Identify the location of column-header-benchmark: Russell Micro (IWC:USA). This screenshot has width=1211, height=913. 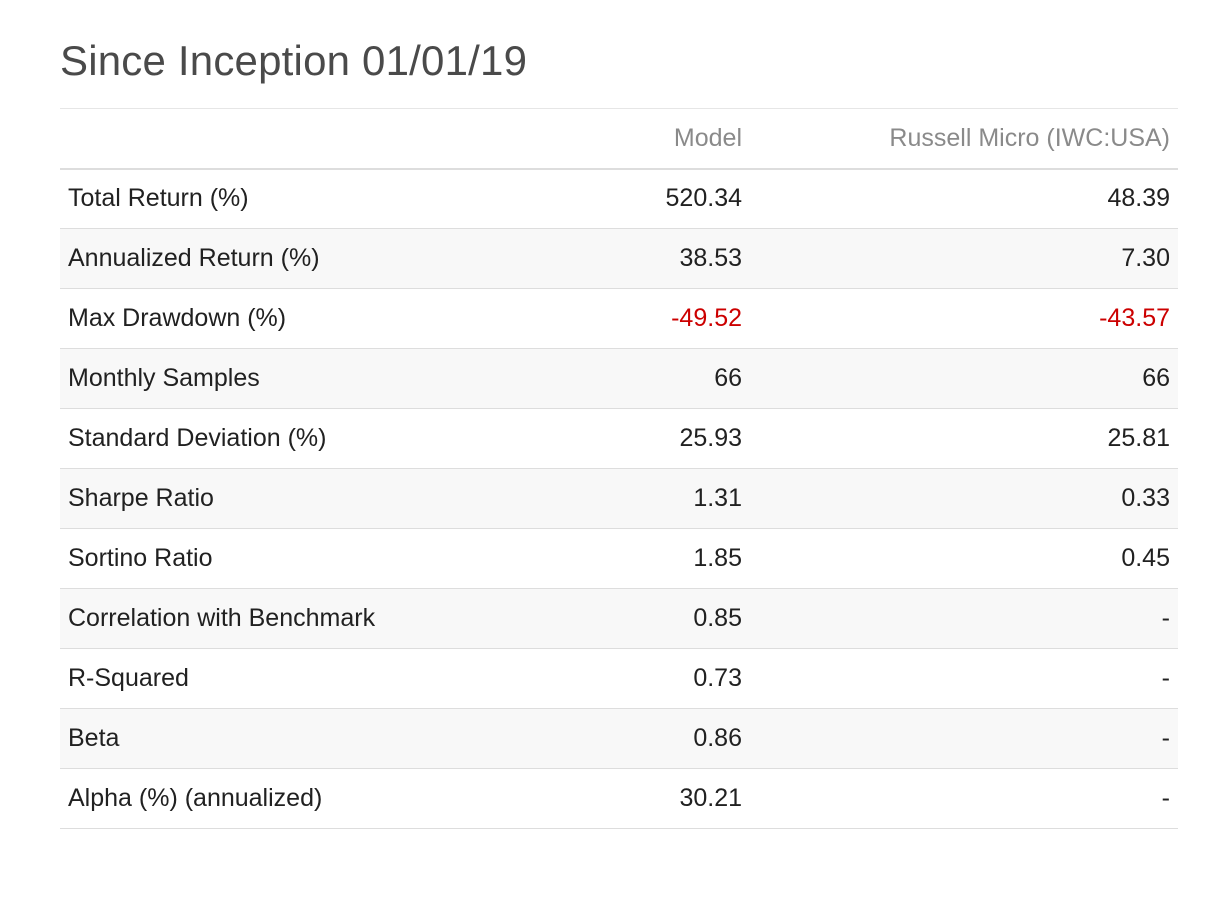
(1029, 137).